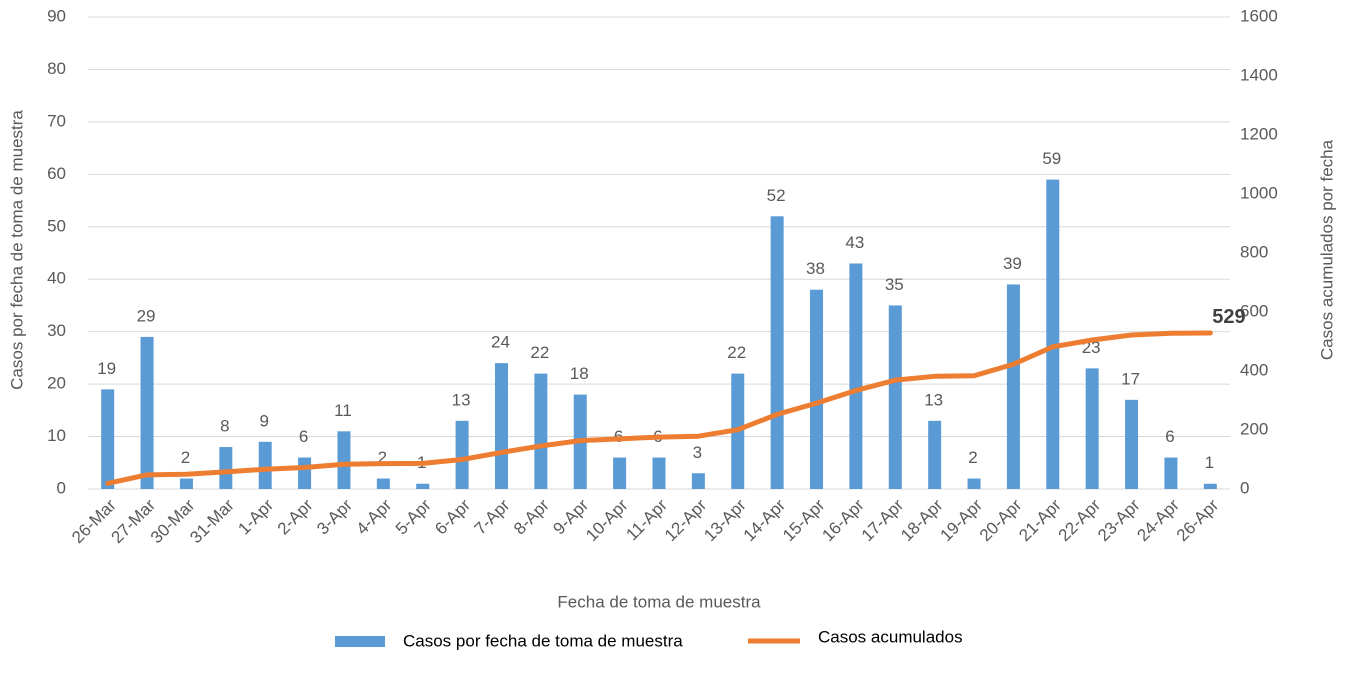  What do you see at coordinates (343, 410) in the screenshot?
I see `data-label: 11` at bounding box center [343, 410].